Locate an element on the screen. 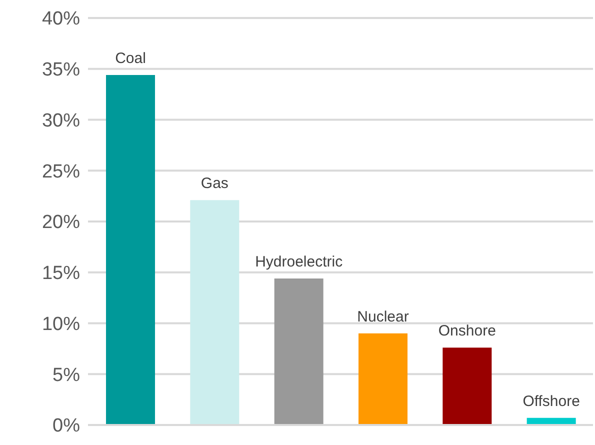  x-tick-label: Onshore is located at coordinates (467, 331).